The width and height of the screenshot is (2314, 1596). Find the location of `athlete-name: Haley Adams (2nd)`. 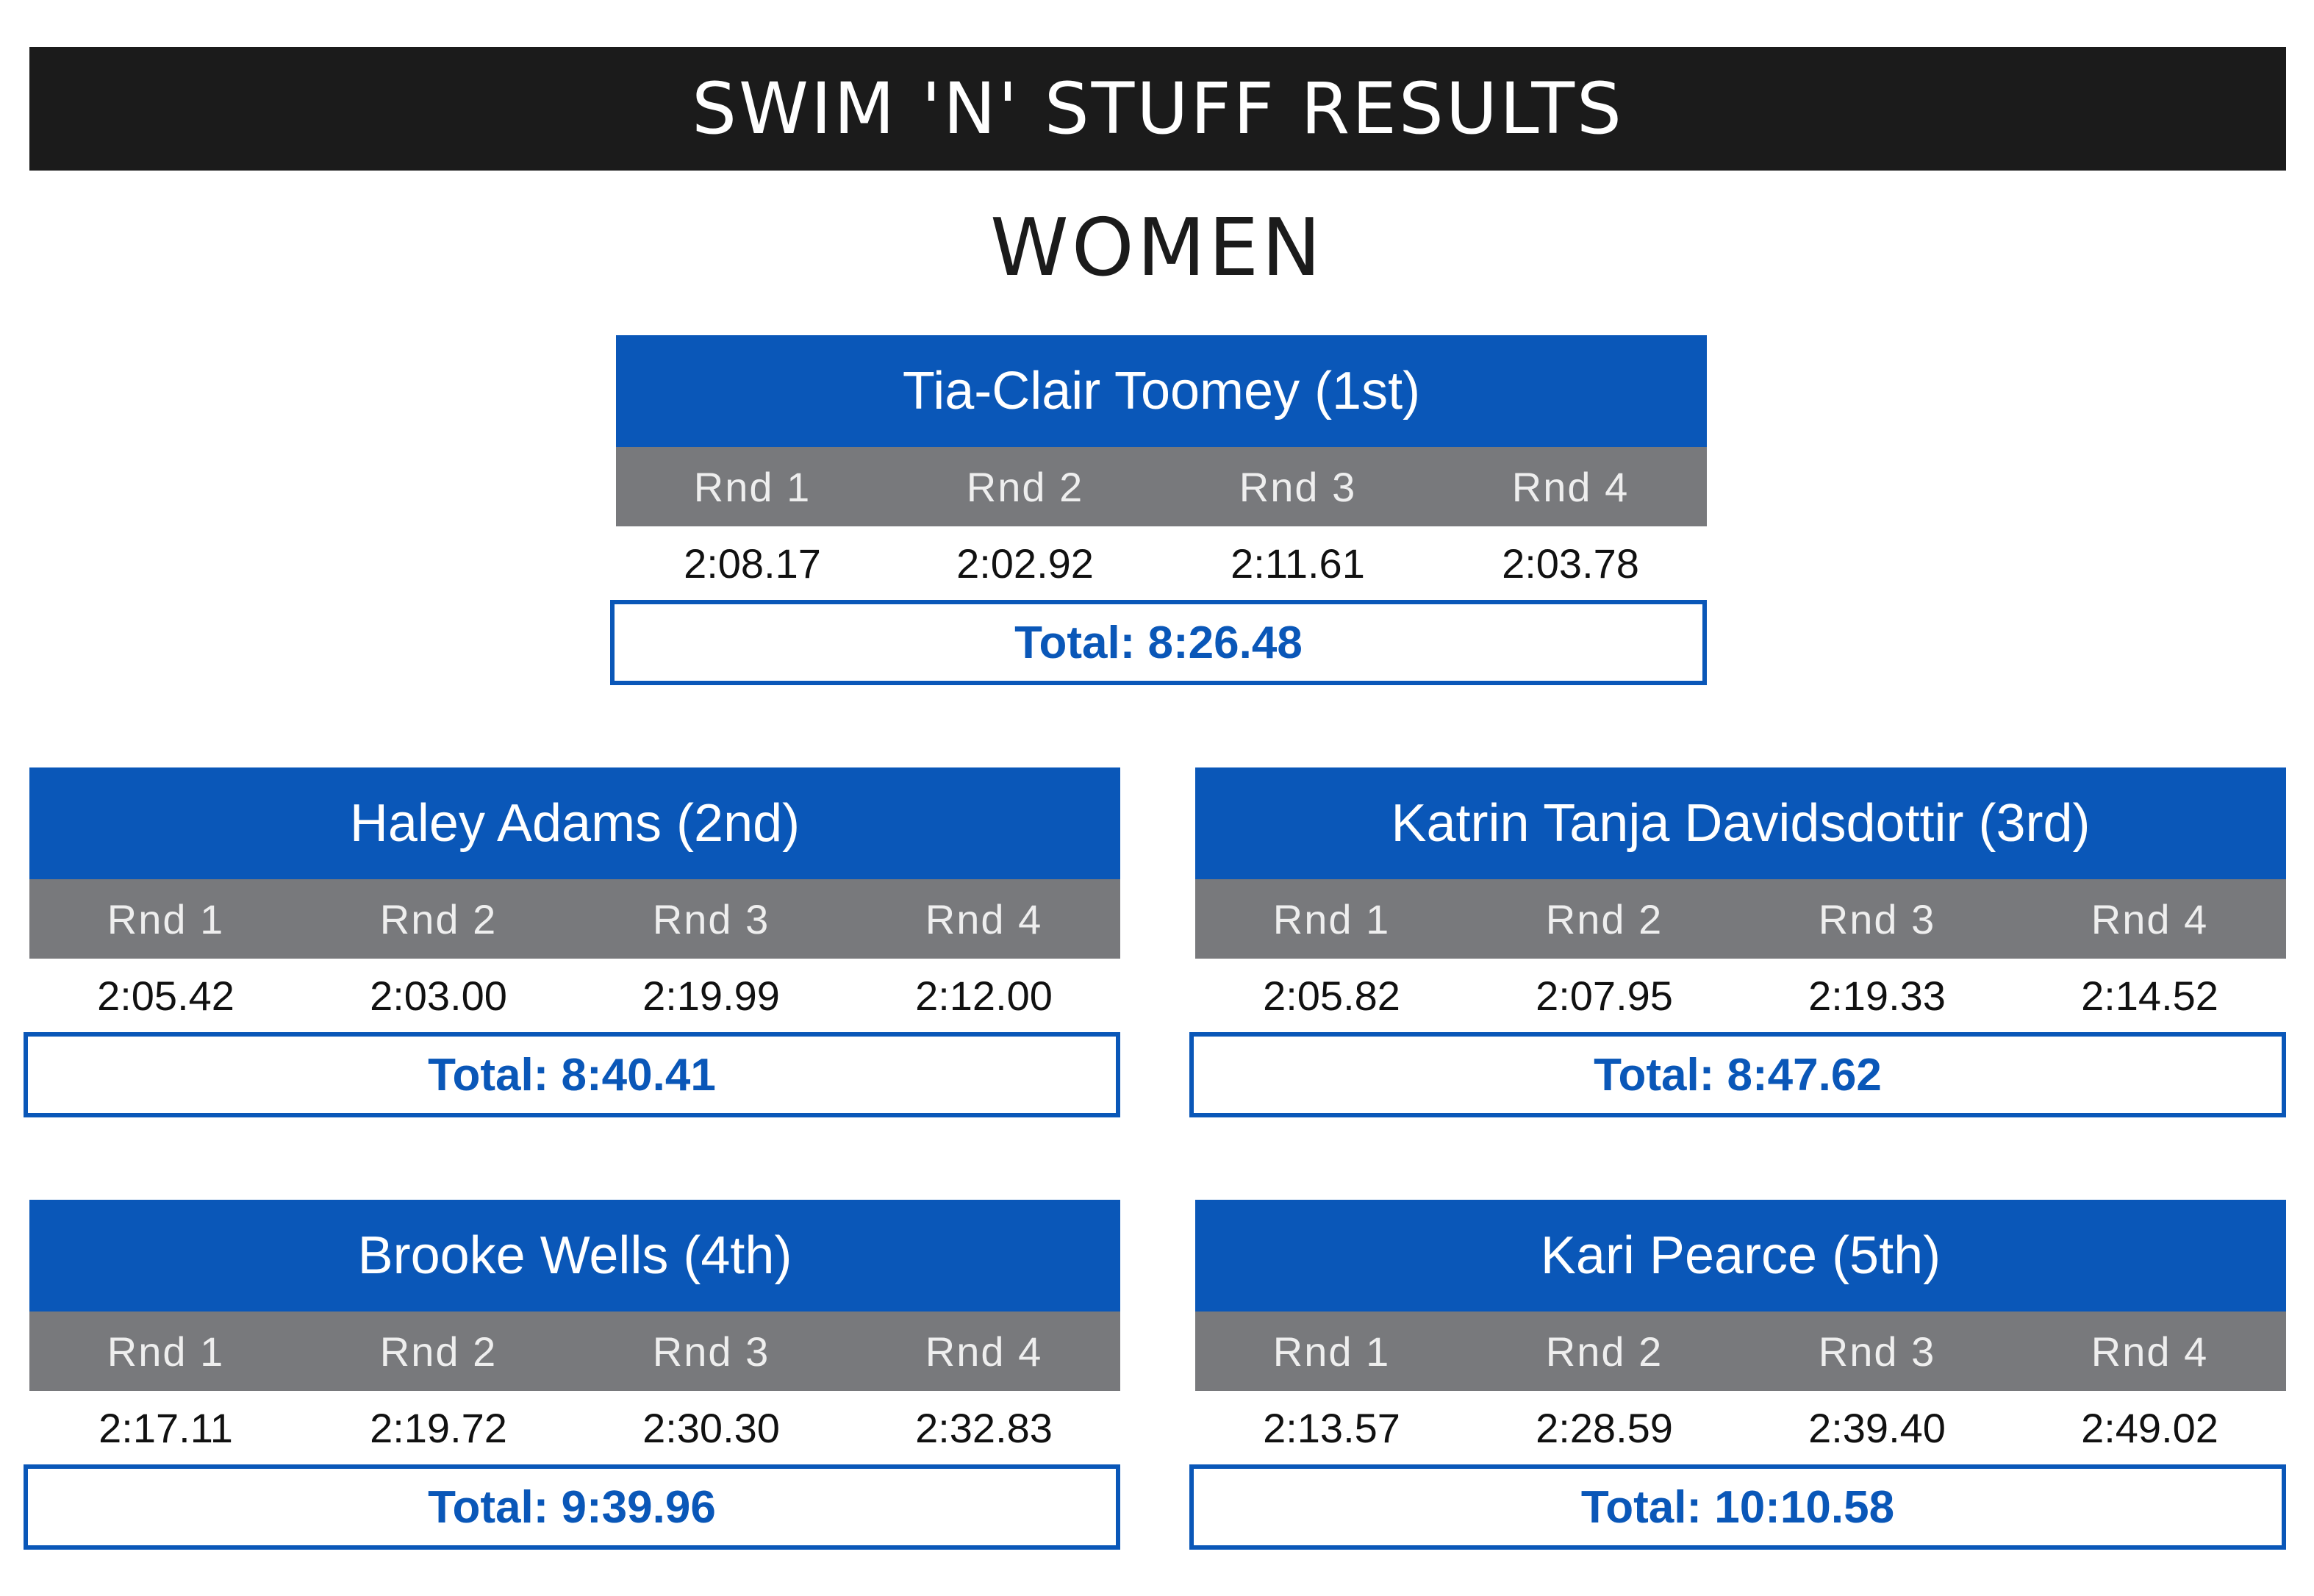

athlete-name: Haley Adams (2nd) is located at coordinates (574, 823).